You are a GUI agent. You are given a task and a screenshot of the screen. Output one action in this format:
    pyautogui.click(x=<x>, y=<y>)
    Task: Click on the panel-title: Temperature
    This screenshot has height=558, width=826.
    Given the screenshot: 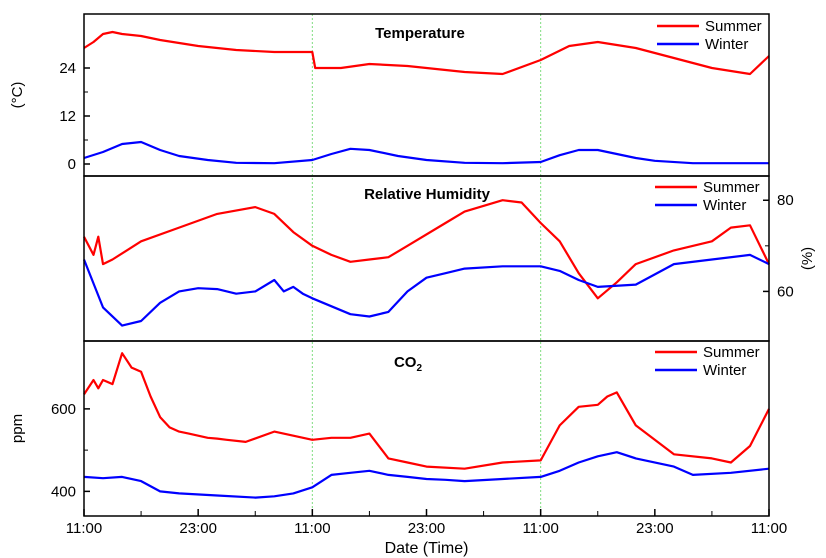 What is the action you would take?
    pyautogui.click(x=420, y=33)
    